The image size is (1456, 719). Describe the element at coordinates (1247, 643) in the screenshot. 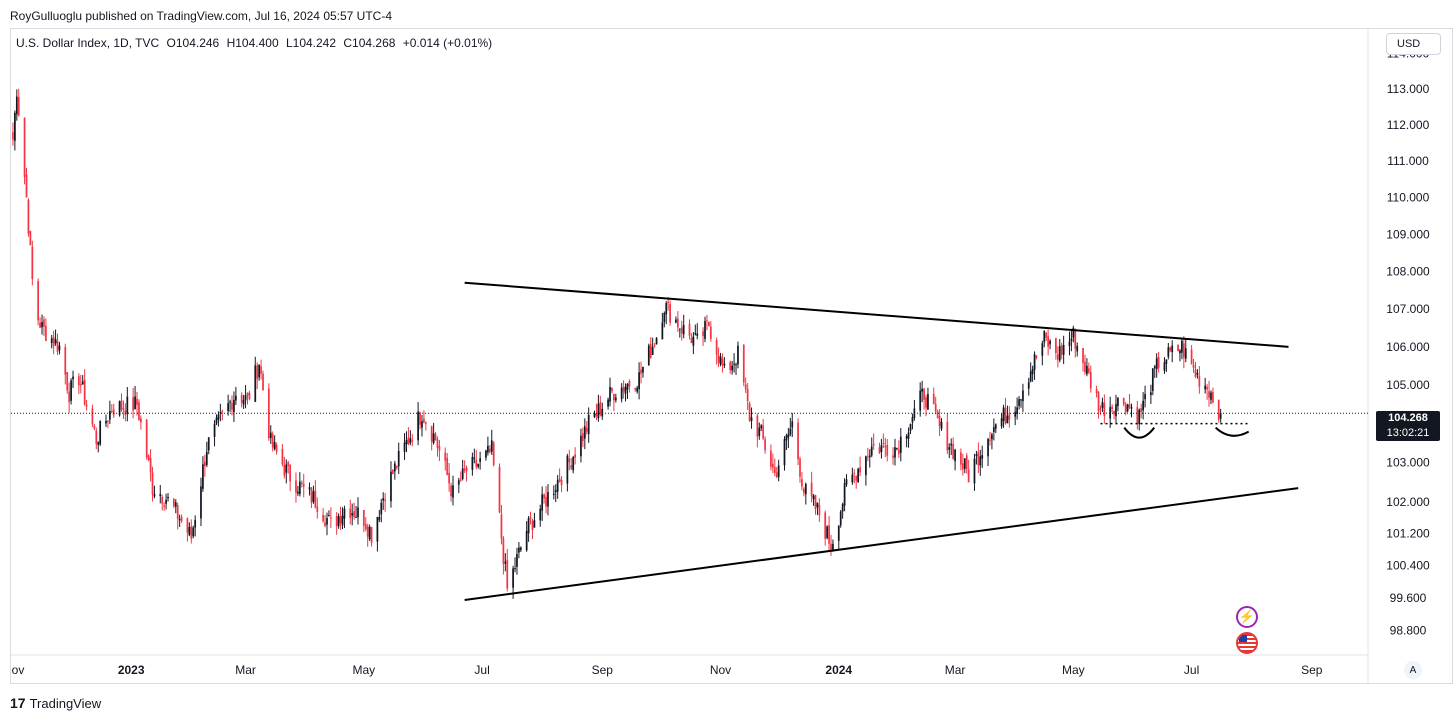

I see `us-flag-icon` at that location.